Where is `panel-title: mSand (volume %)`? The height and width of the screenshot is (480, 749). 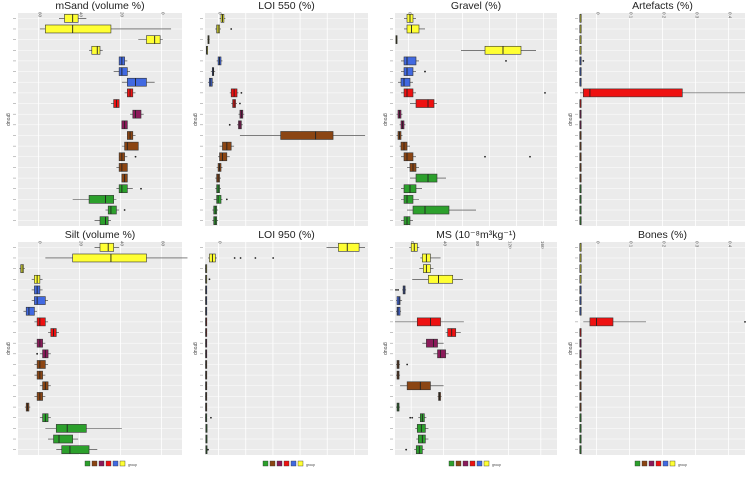
panel-title: mSand (volume %) is located at coordinates (99, 6).